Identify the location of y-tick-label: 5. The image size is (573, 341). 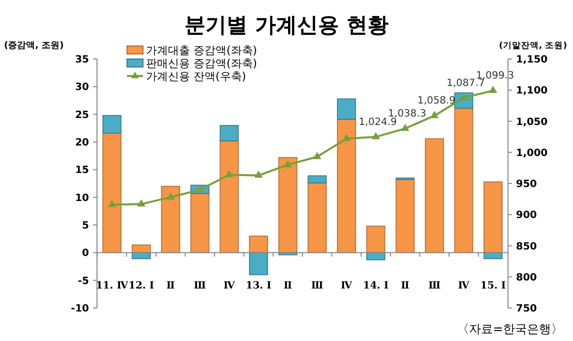
(86, 226).